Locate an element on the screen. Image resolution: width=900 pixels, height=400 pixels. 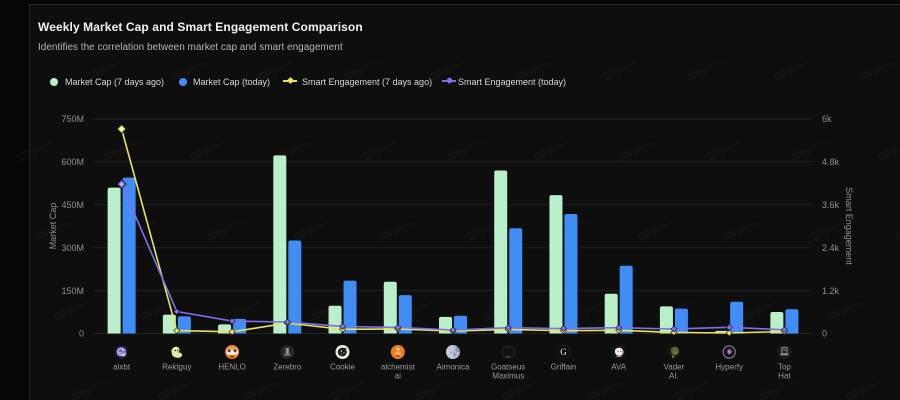
svg-text: 4.8k is located at coordinates (831, 162).